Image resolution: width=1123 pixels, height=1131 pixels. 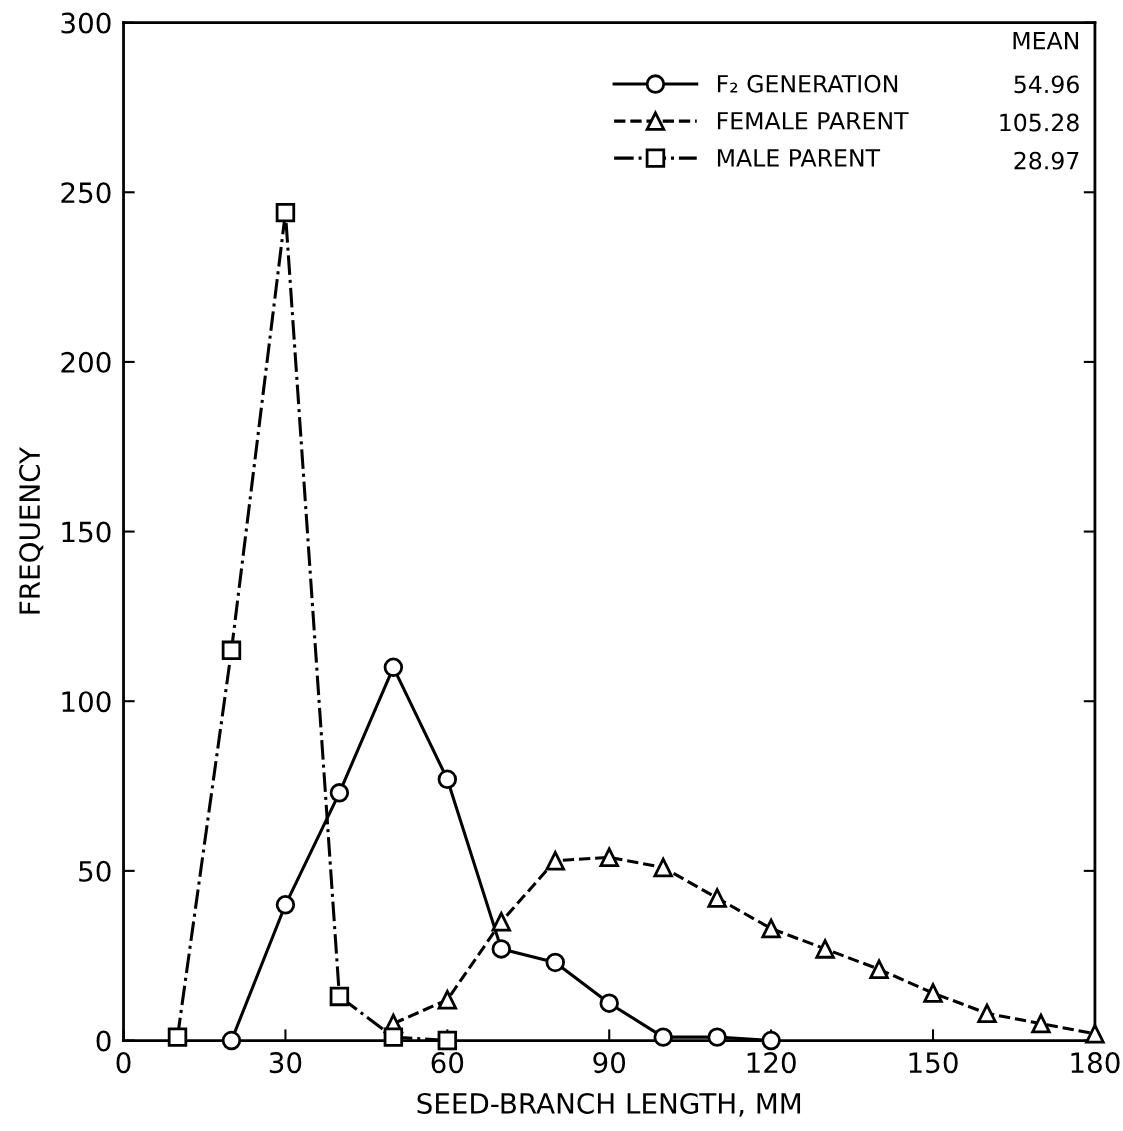 I want to click on annotation: 54.96, so click(x=1046, y=84).